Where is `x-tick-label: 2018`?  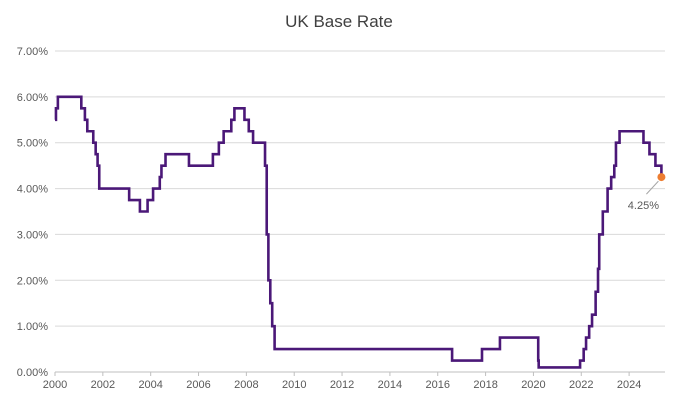 x-tick-label: 2018 is located at coordinates (485, 385).